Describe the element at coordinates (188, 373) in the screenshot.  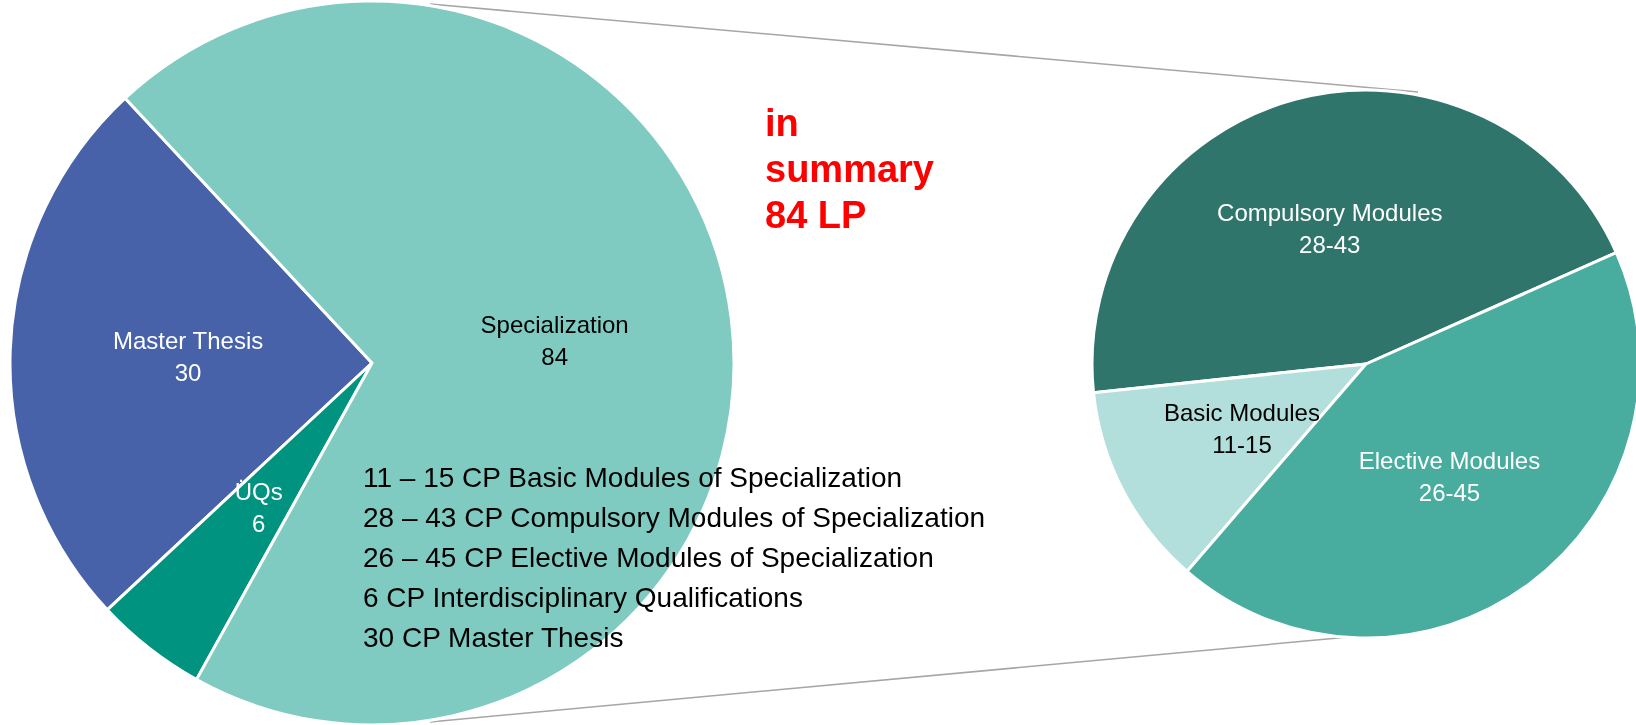
I see `data-label: 30` at that location.